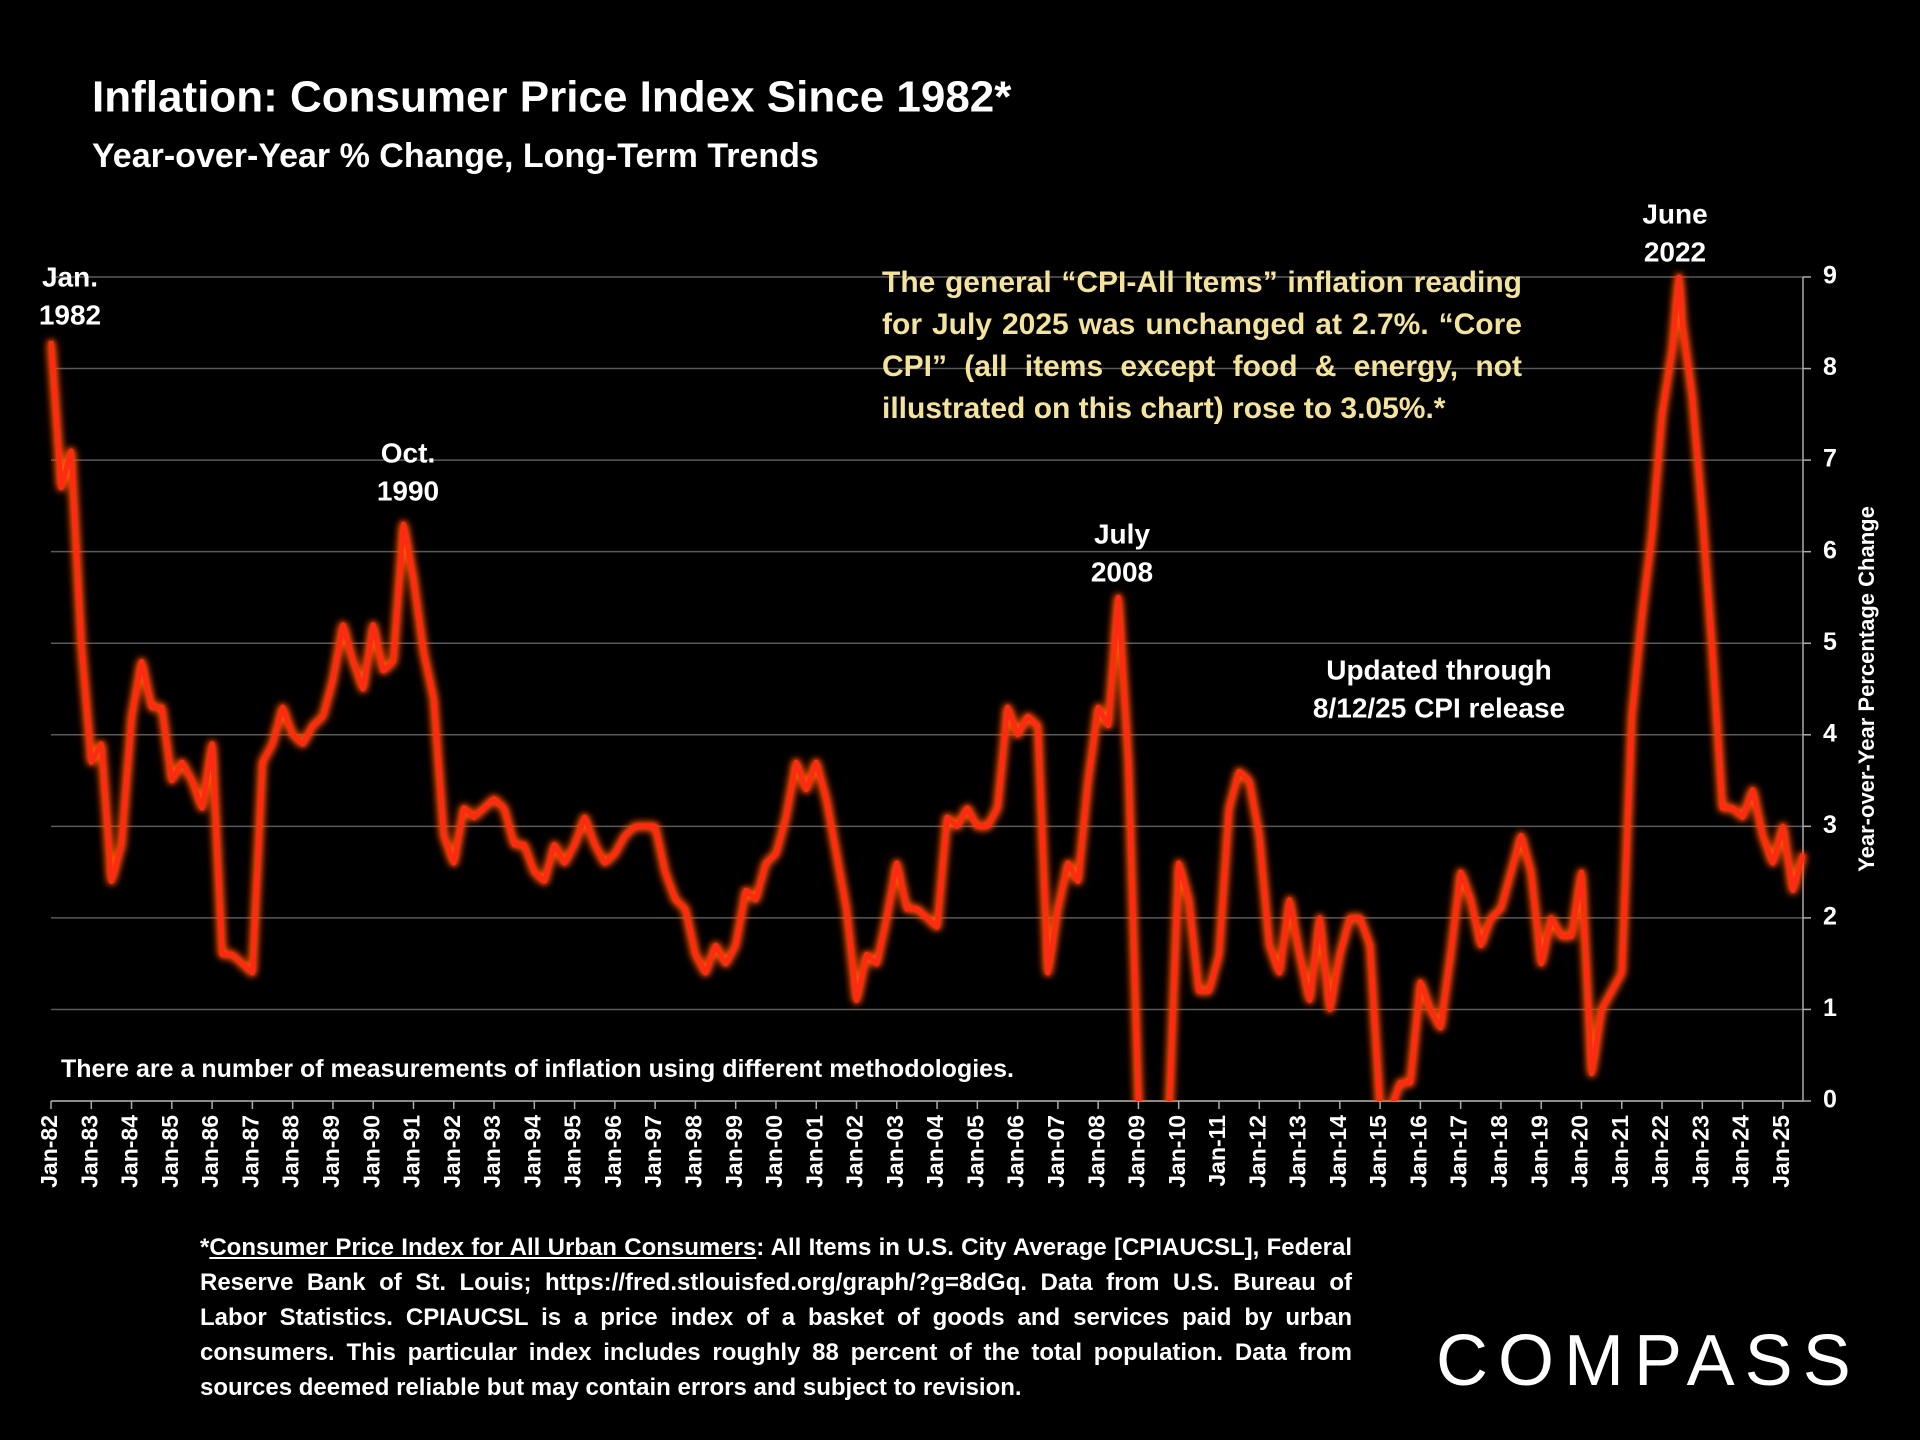 This screenshot has height=1440, width=1920. I want to click on x-tick-label: Jan-16, so click(1418, 1151).